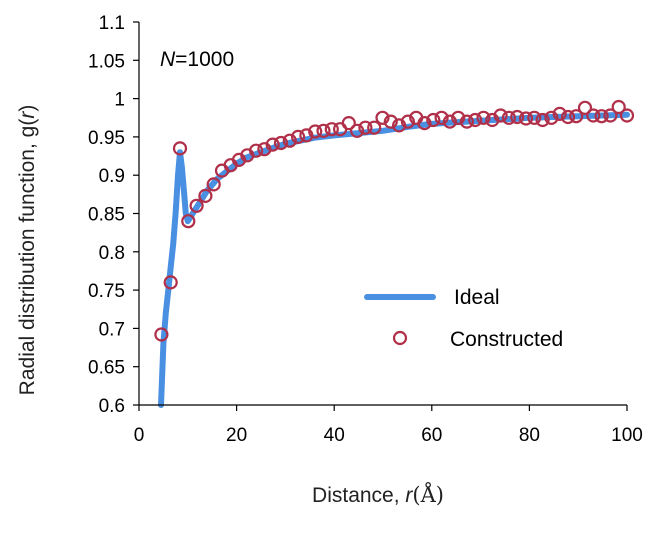  What do you see at coordinates (168, 59) in the screenshot?
I see `annotation-symbol: N` at bounding box center [168, 59].